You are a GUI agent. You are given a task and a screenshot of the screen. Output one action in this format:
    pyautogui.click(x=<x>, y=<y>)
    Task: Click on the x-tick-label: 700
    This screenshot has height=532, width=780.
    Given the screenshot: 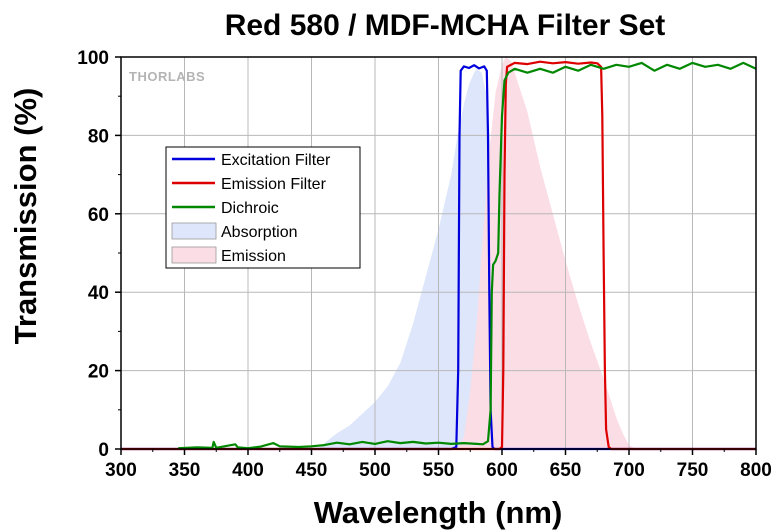 What is the action you would take?
    pyautogui.click(x=629, y=470)
    